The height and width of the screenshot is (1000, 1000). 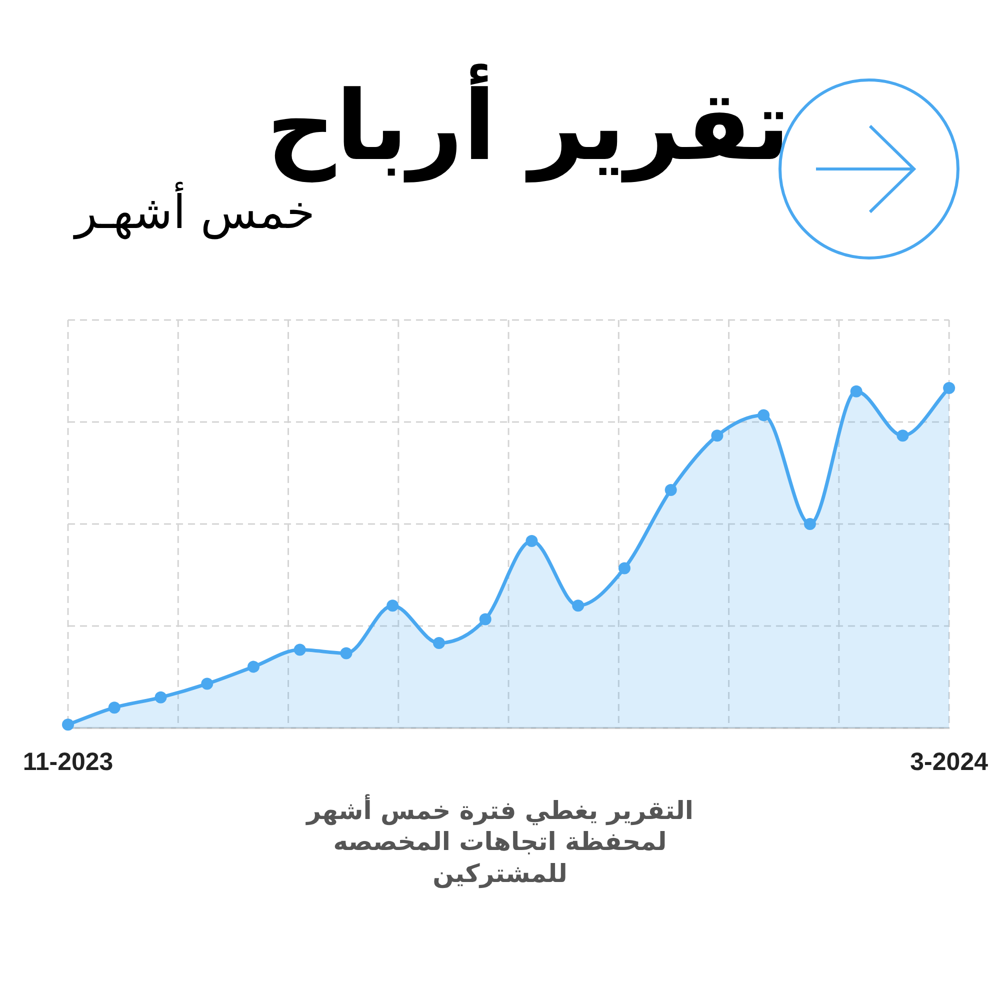 What do you see at coordinates (68, 762) in the screenshot?
I see `x-tick-label: 11-2023` at bounding box center [68, 762].